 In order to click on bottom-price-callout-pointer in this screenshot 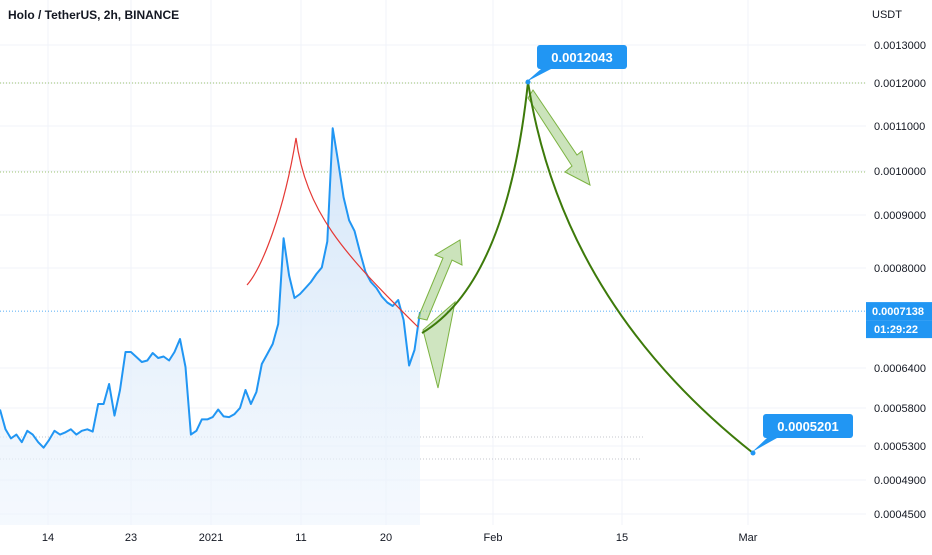, I will do `click(764, 445)`.